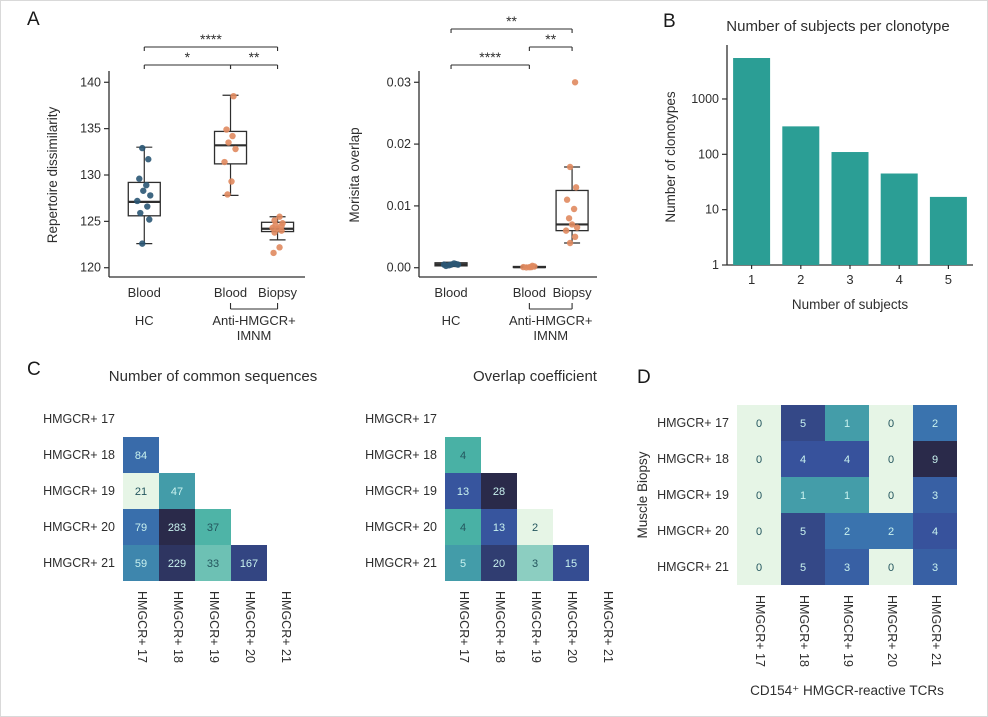  Describe the element at coordinates (278, 292) in the screenshot. I see `x-group-label: Biopsy` at that location.